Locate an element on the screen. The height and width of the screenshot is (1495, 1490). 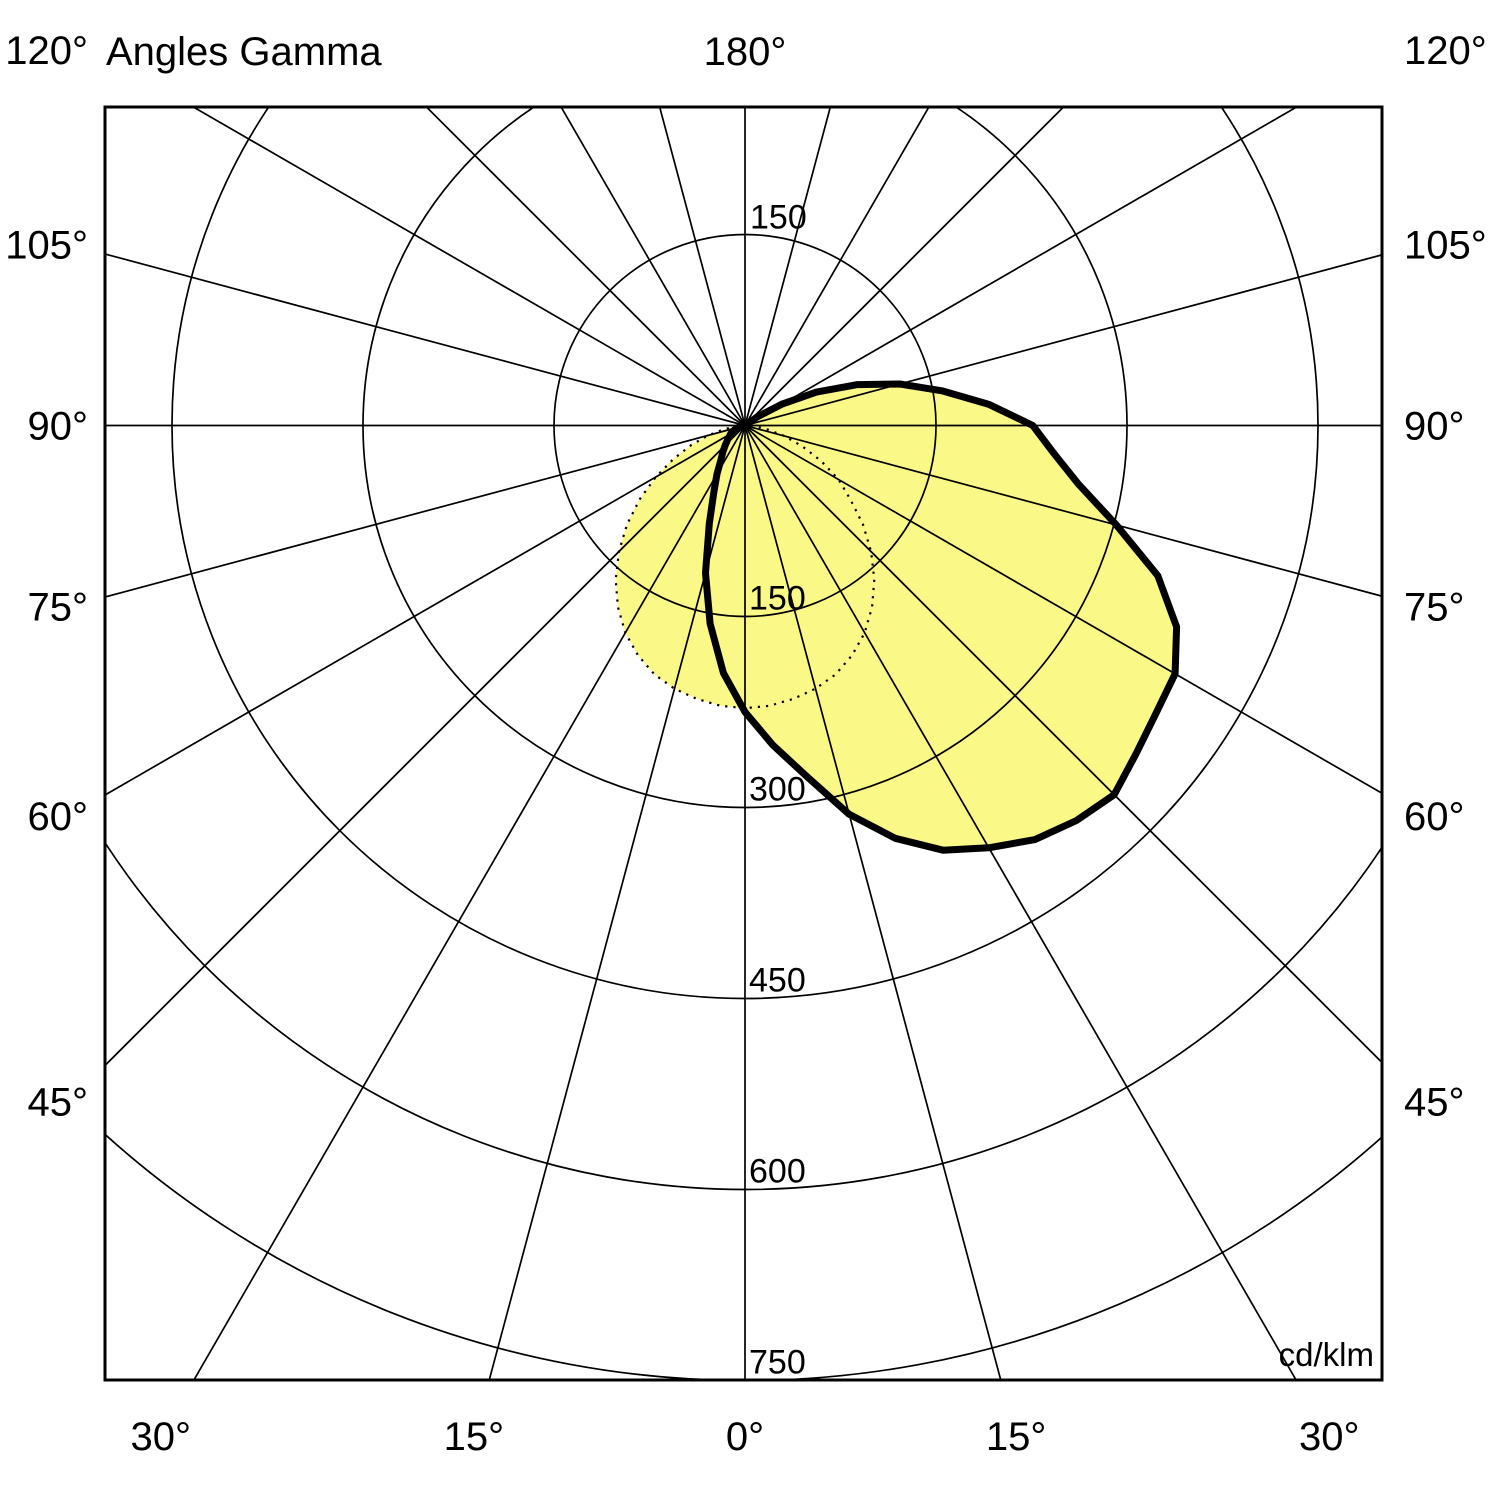
gamma-label-right: 105° is located at coordinates (1445, 245).